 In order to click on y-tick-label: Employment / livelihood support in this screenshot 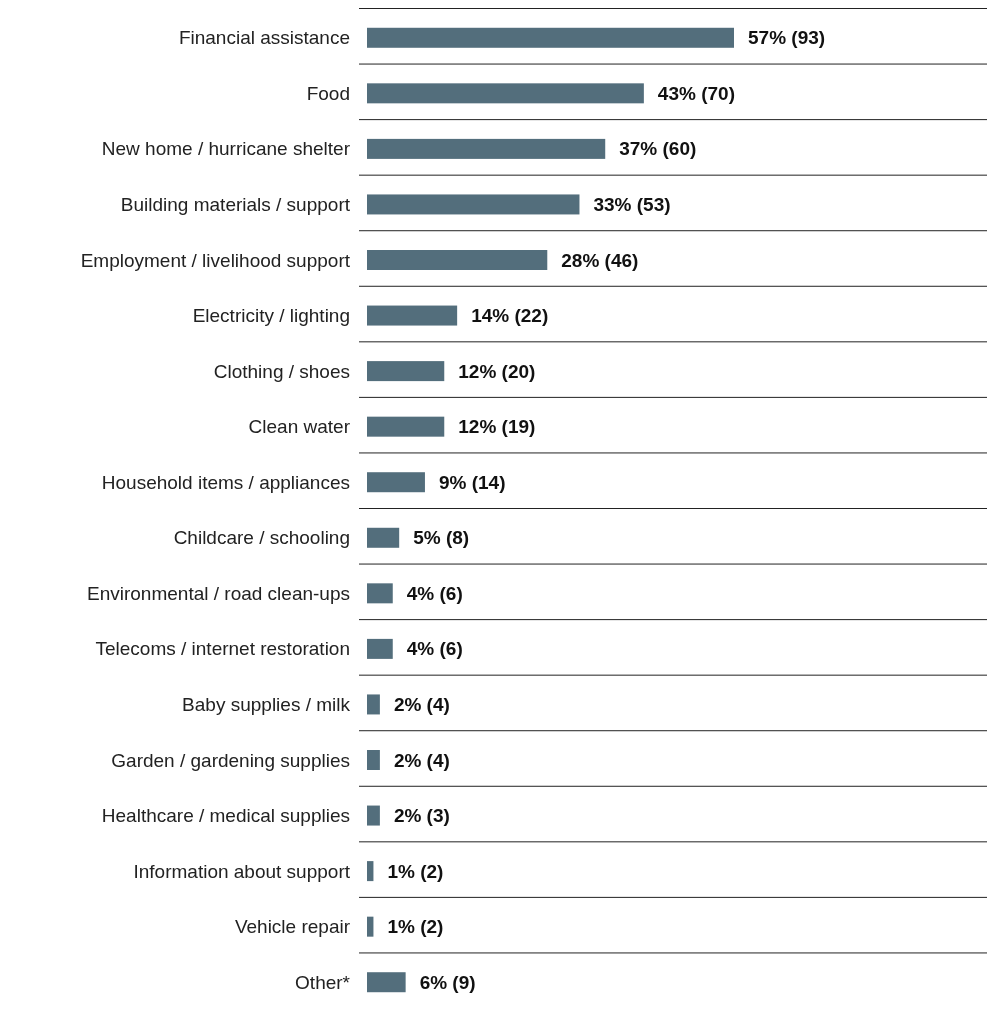, I will do `click(215, 260)`.